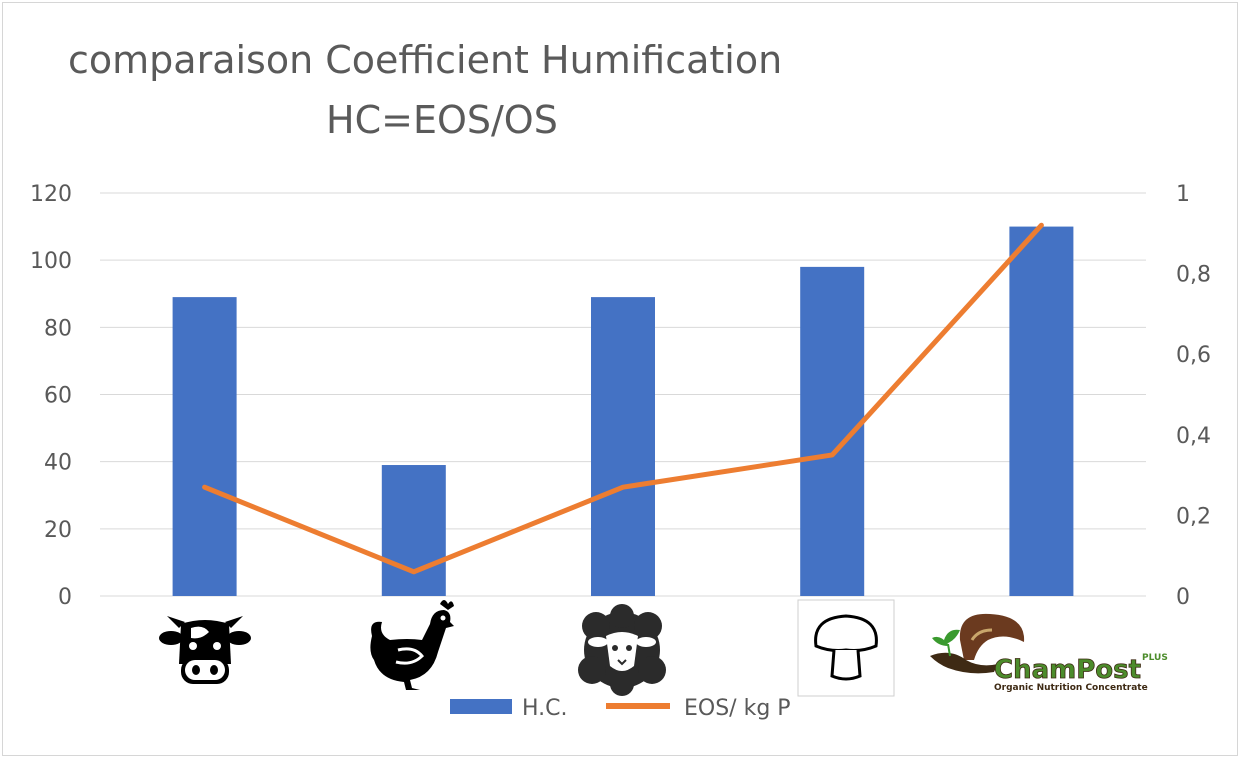 Image resolution: width=1242 pixels, height=760 pixels. What do you see at coordinates (442, 120) in the screenshot?
I see `chart-subtitle: HC=EOS/OS` at bounding box center [442, 120].